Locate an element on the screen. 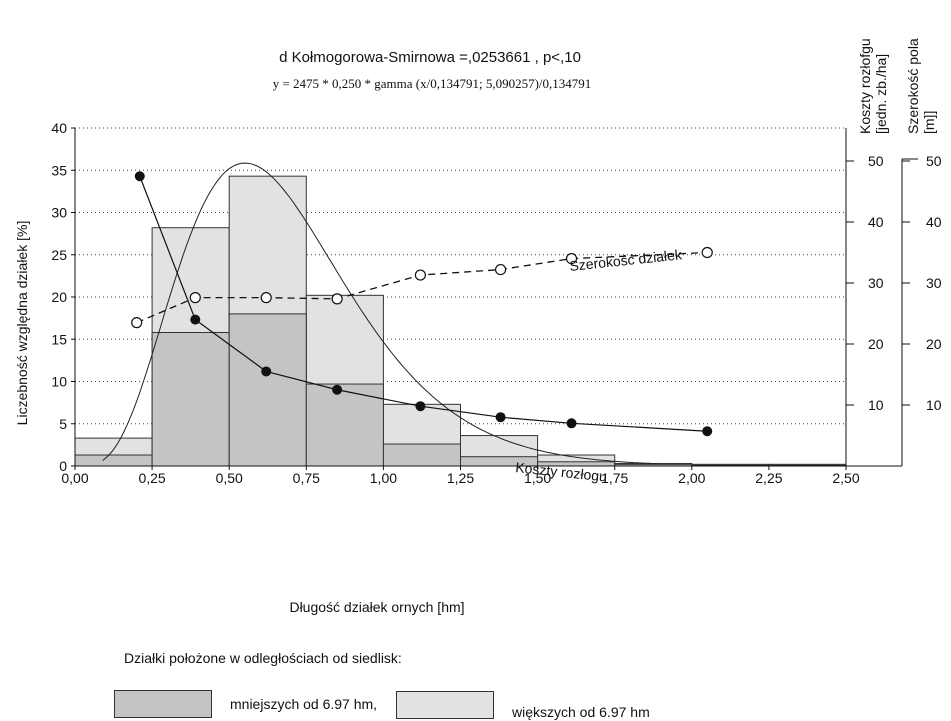 Image resolution: width=951 pixels, height=721 pixels. x-tick-label: 0,00 is located at coordinates (74, 478).